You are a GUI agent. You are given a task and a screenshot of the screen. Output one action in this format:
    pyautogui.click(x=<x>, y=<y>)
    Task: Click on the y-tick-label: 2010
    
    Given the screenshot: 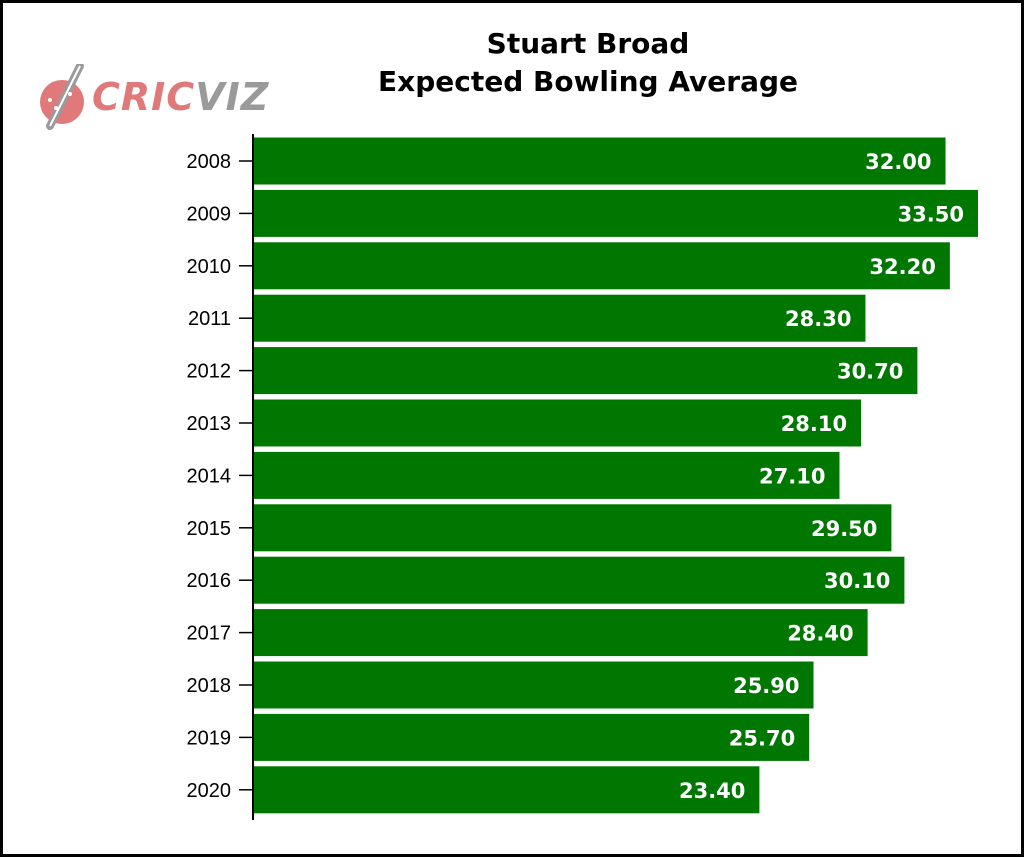 What is the action you would take?
    pyautogui.click(x=209, y=267)
    